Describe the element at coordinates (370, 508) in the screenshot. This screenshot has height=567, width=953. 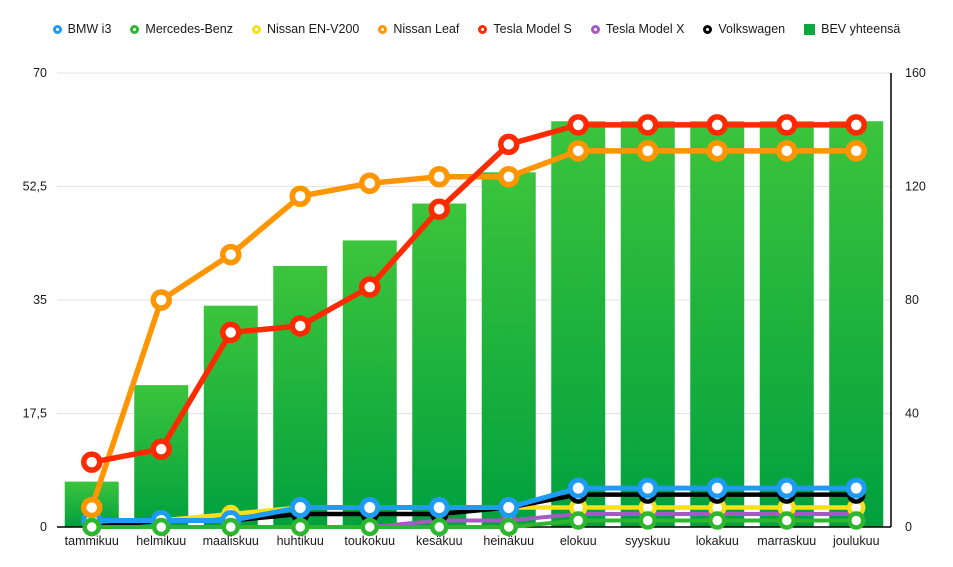
I see `marker-bmw-i3-toukokuu` at that location.